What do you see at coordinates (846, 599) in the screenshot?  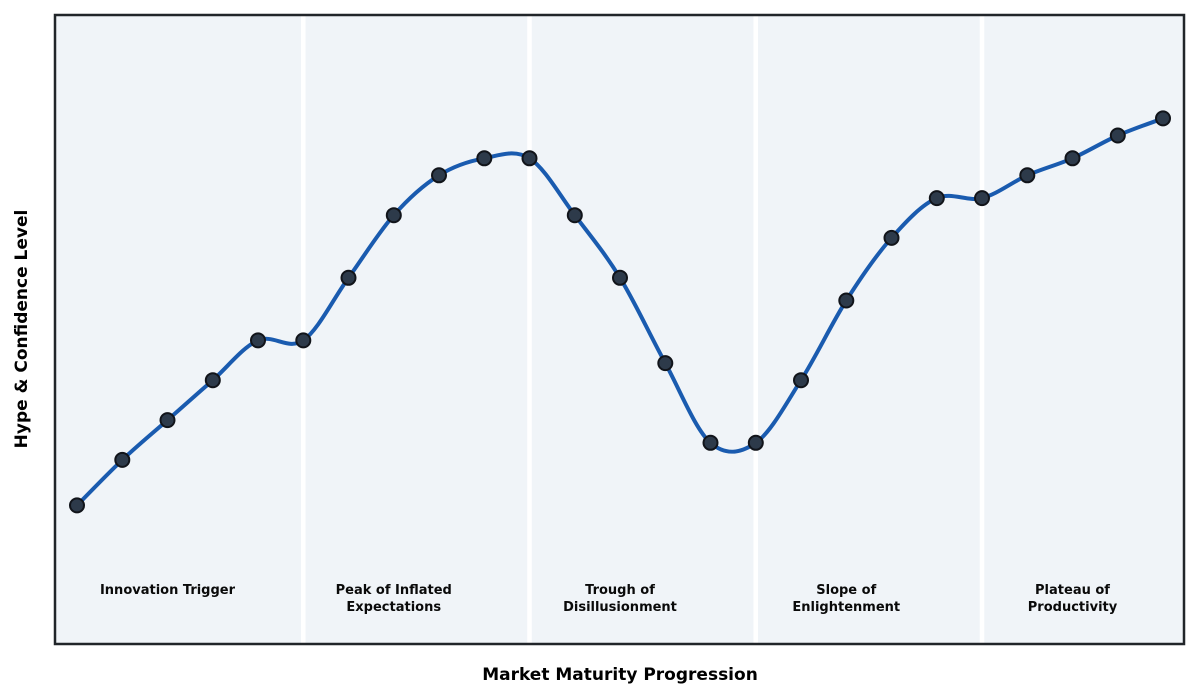 I see `phase-label: Slope of Enlightenment` at bounding box center [846, 599].